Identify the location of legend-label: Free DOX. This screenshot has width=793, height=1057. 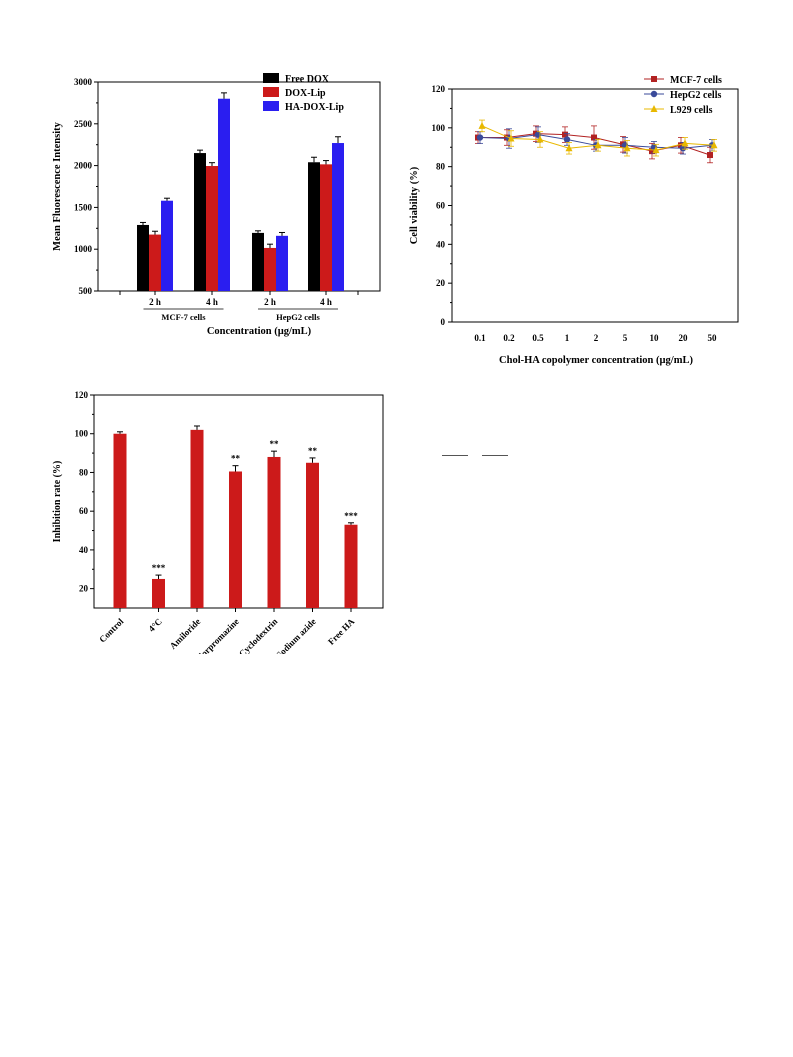
(307, 79).